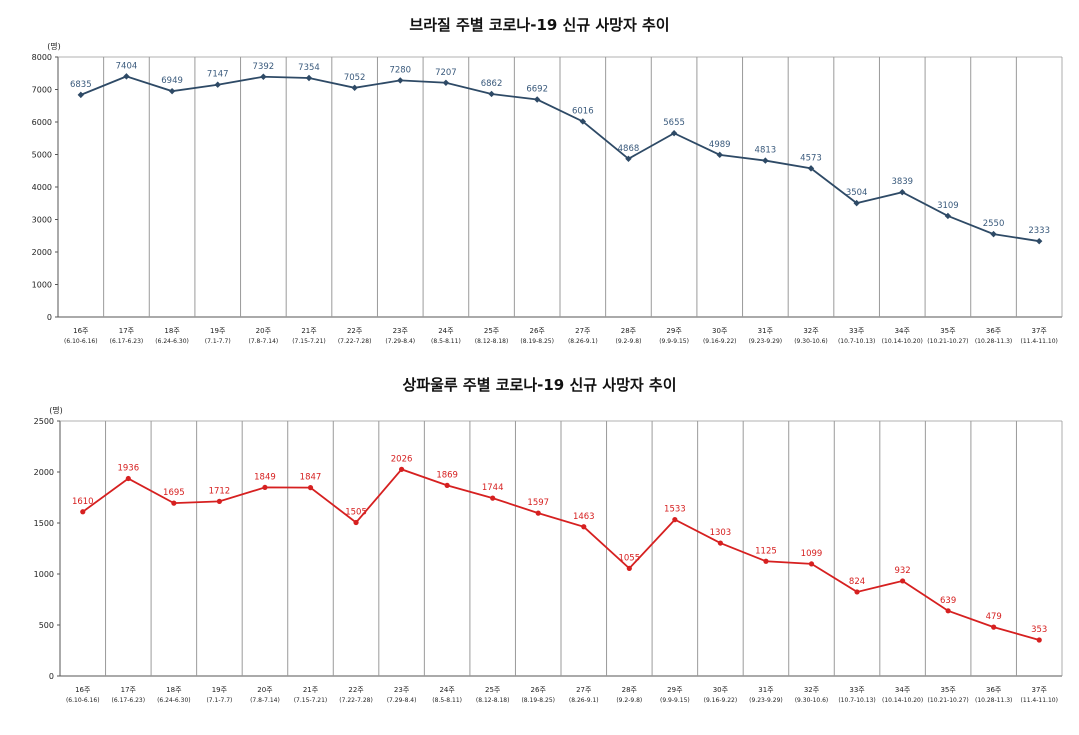 This screenshot has height=735, width=1079. Describe the element at coordinates (355, 331) in the screenshot. I see `x-tick-label: 22주` at that location.